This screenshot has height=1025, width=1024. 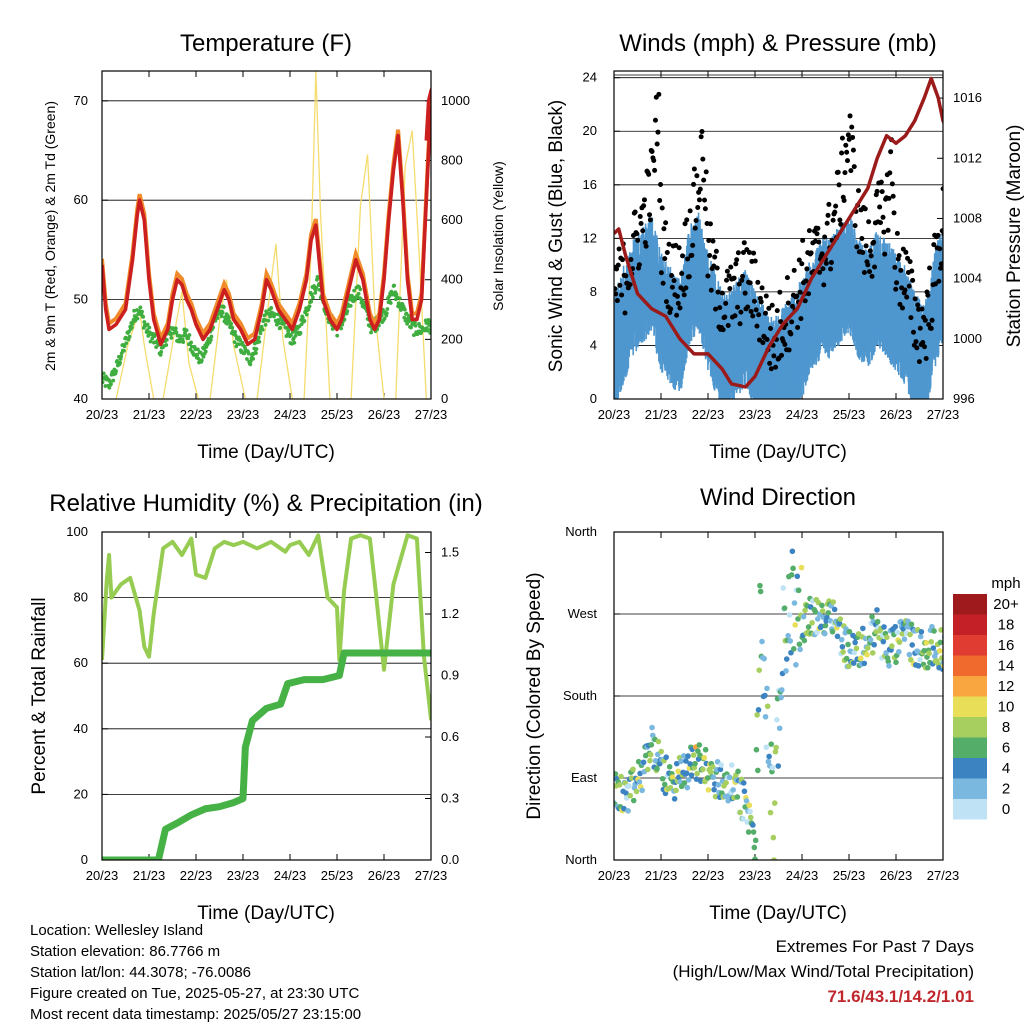 I want to click on extremes-values: 71.6/43.1/14.2/1.01, so click(x=900, y=996).